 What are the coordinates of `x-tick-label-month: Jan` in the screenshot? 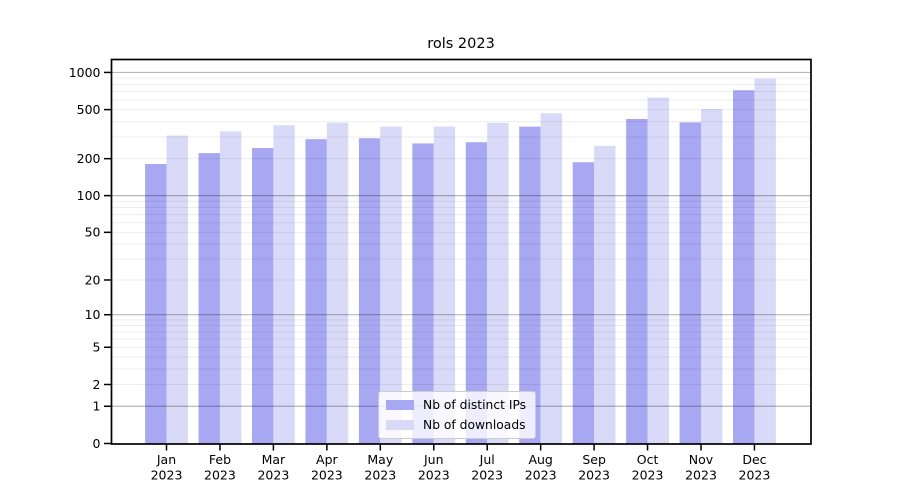 It's located at (166, 459).